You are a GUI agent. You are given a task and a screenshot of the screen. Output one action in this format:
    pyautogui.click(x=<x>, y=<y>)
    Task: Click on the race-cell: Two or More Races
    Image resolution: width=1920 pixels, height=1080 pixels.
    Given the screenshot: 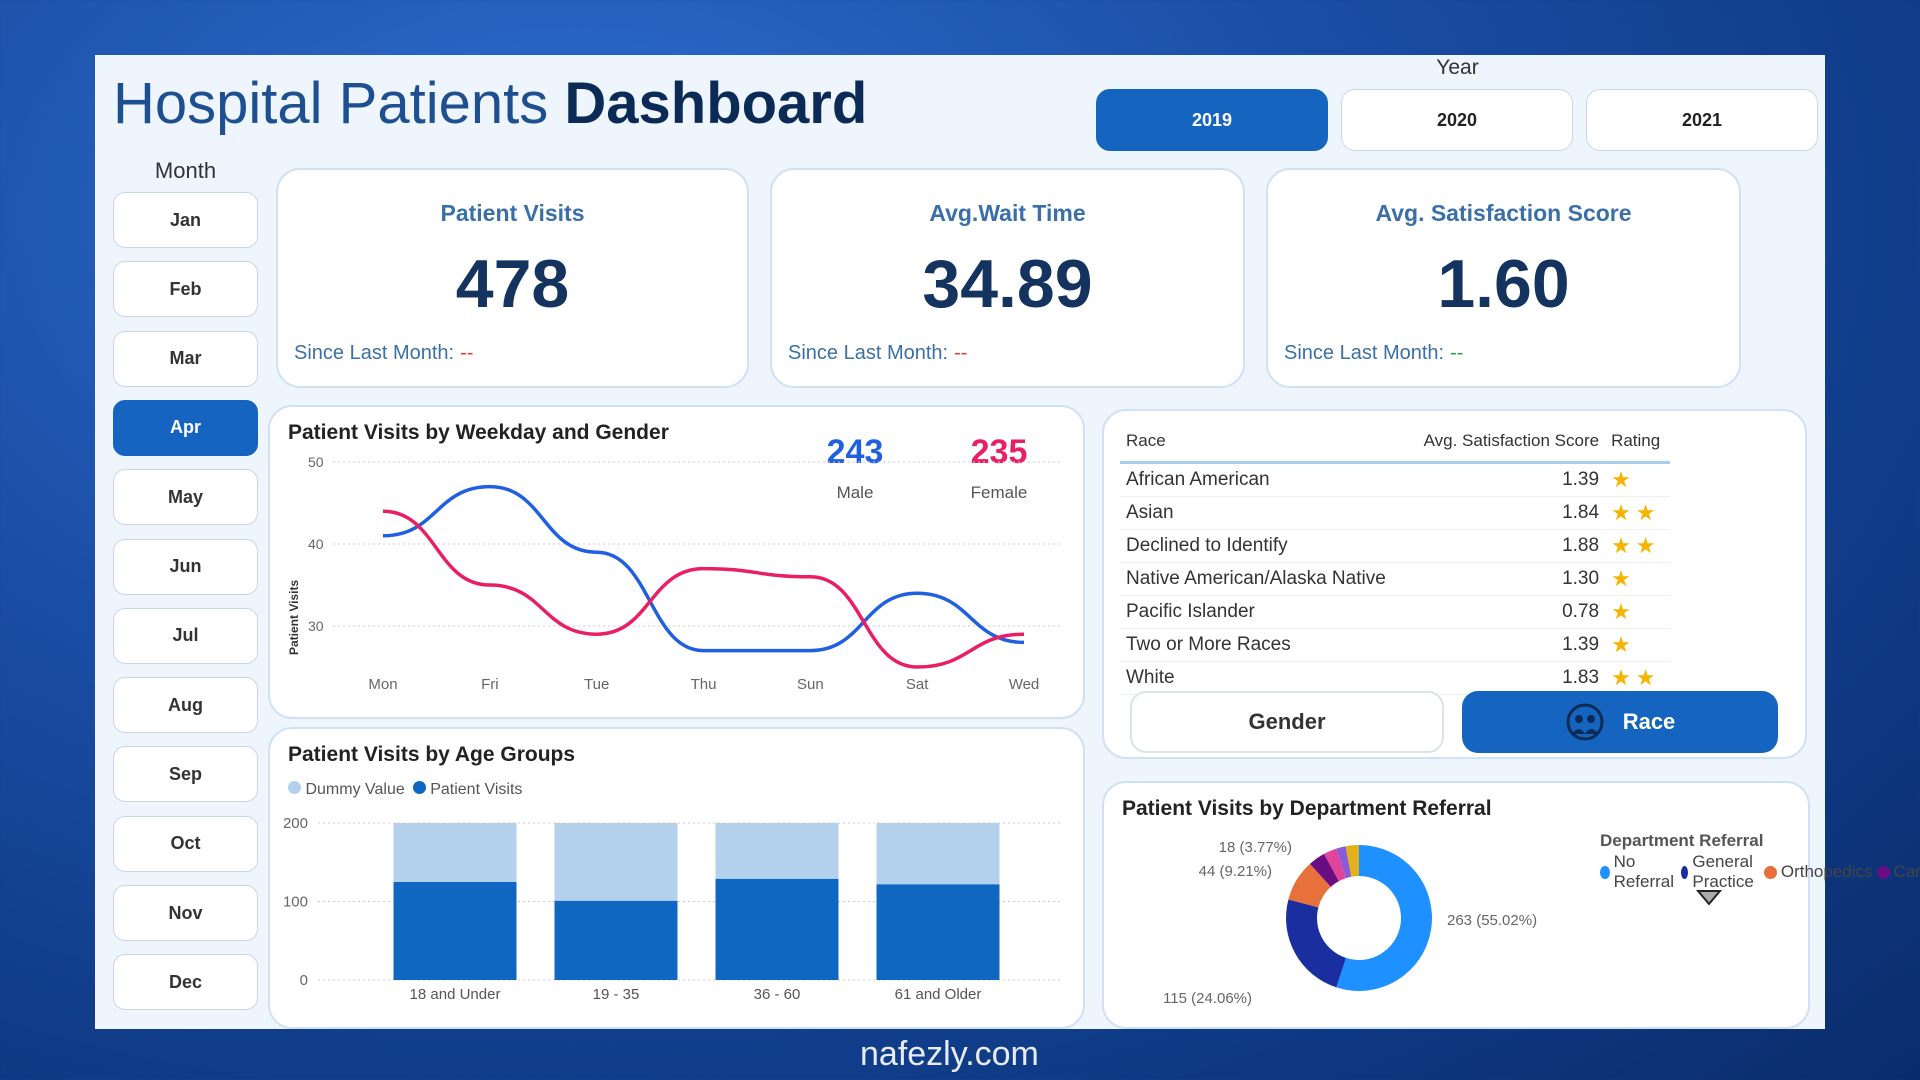 What is the action you would take?
    pyautogui.click(x=1264, y=645)
    